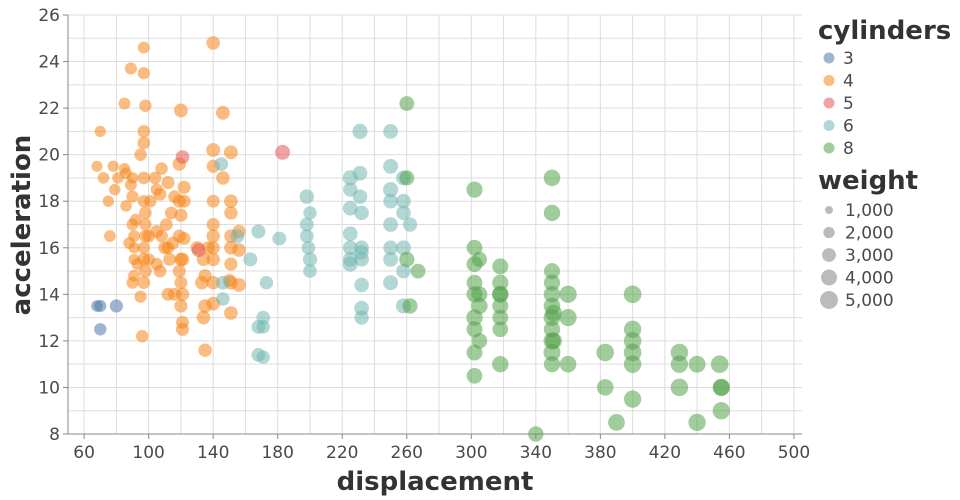 The image size is (960, 500). Describe the element at coordinates (84, 453) in the screenshot. I see `x-tick-label: 60` at that location.